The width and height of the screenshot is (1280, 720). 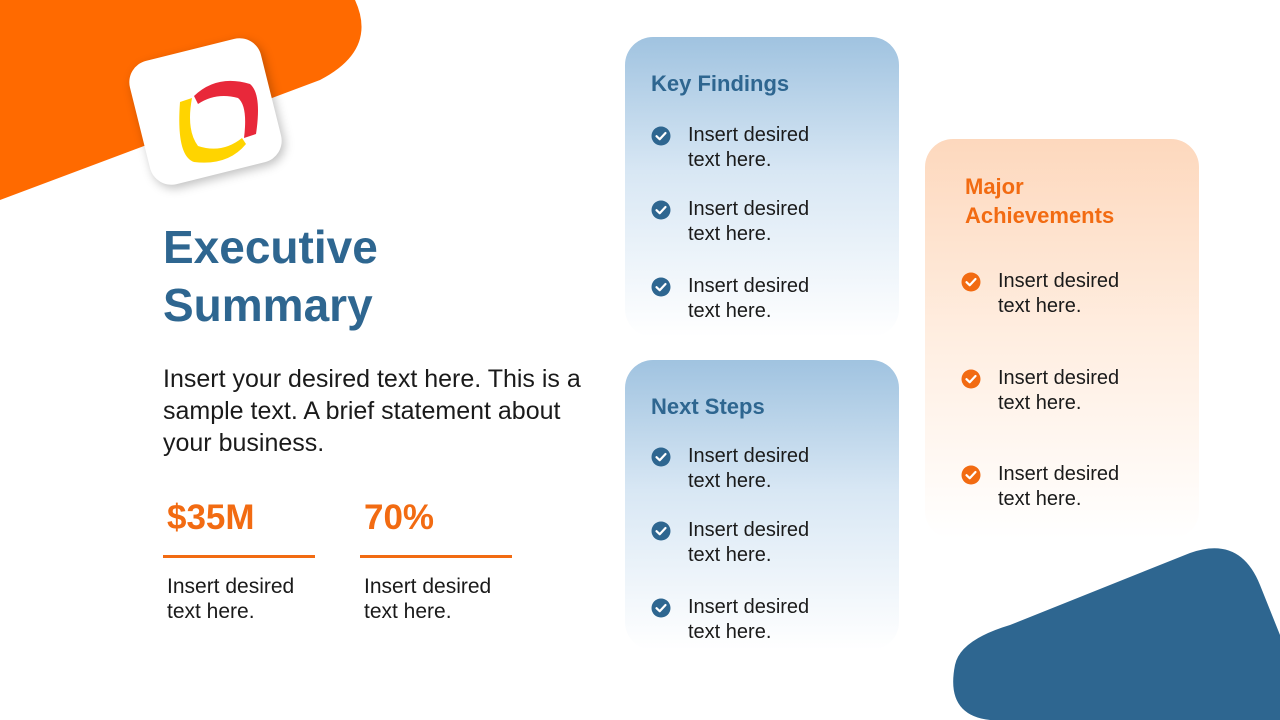 What do you see at coordinates (1116, 634) in the screenshot?
I see `blue-corner-shape` at bounding box center [1116, 634].